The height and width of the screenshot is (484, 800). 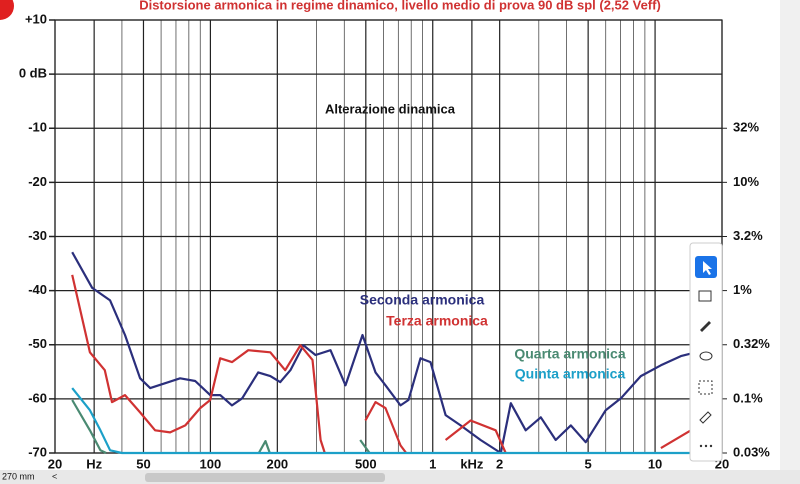 I want to click on x-tick-label: 20, so click(x=55, y=463).